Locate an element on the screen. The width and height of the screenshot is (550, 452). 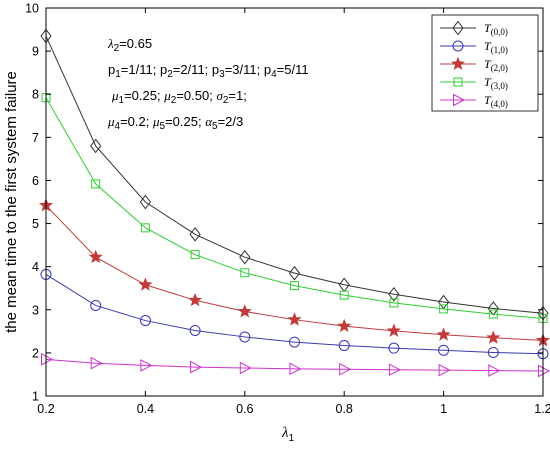
legend-label: T(0,0) is located at coordinates (496, 29).